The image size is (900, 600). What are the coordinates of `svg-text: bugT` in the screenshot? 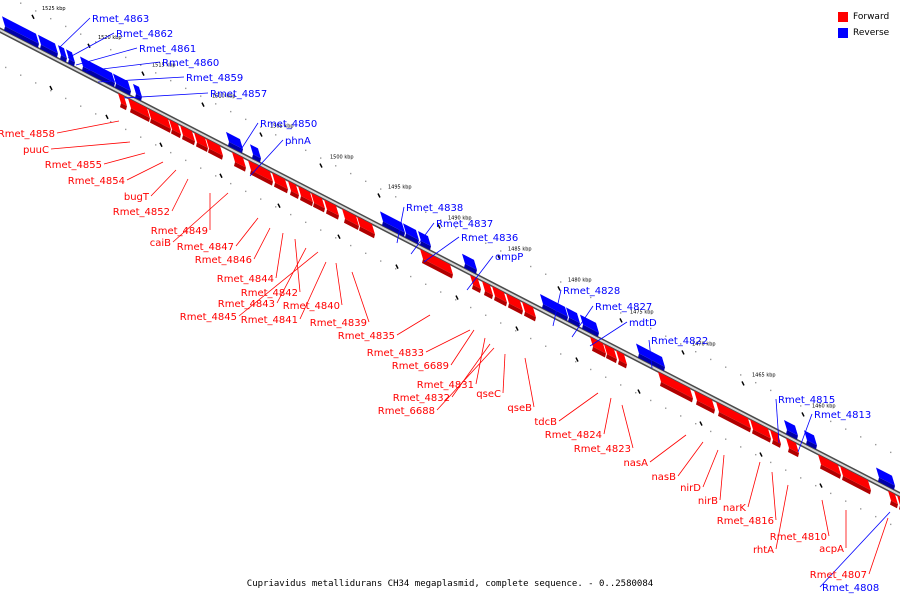 It's located at (137, 197).